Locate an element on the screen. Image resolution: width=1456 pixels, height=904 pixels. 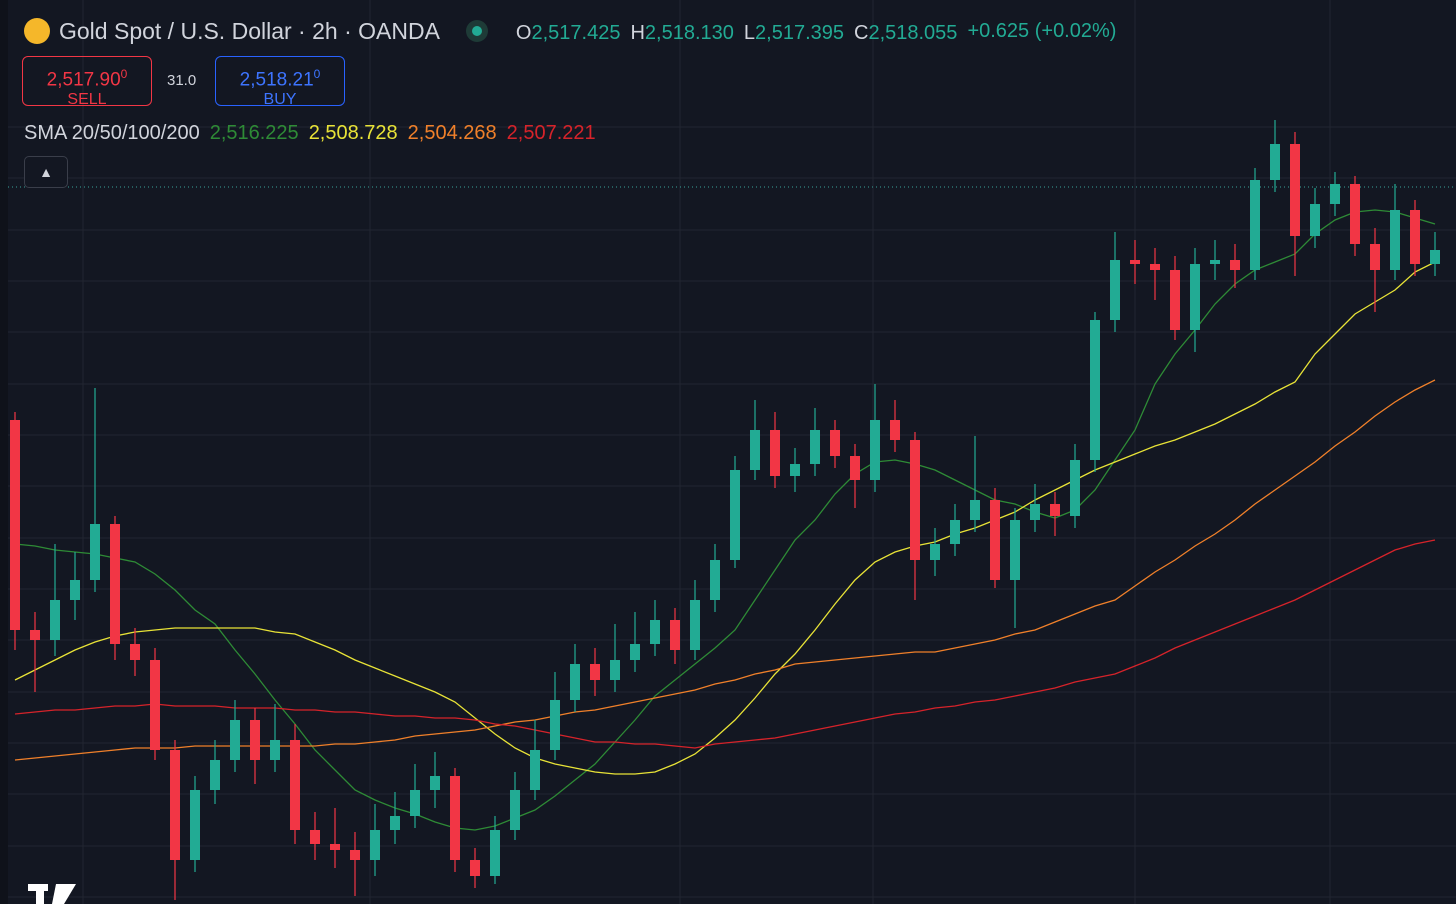
indicator-value: 2,516.225 is located at coordinates (254, 133).